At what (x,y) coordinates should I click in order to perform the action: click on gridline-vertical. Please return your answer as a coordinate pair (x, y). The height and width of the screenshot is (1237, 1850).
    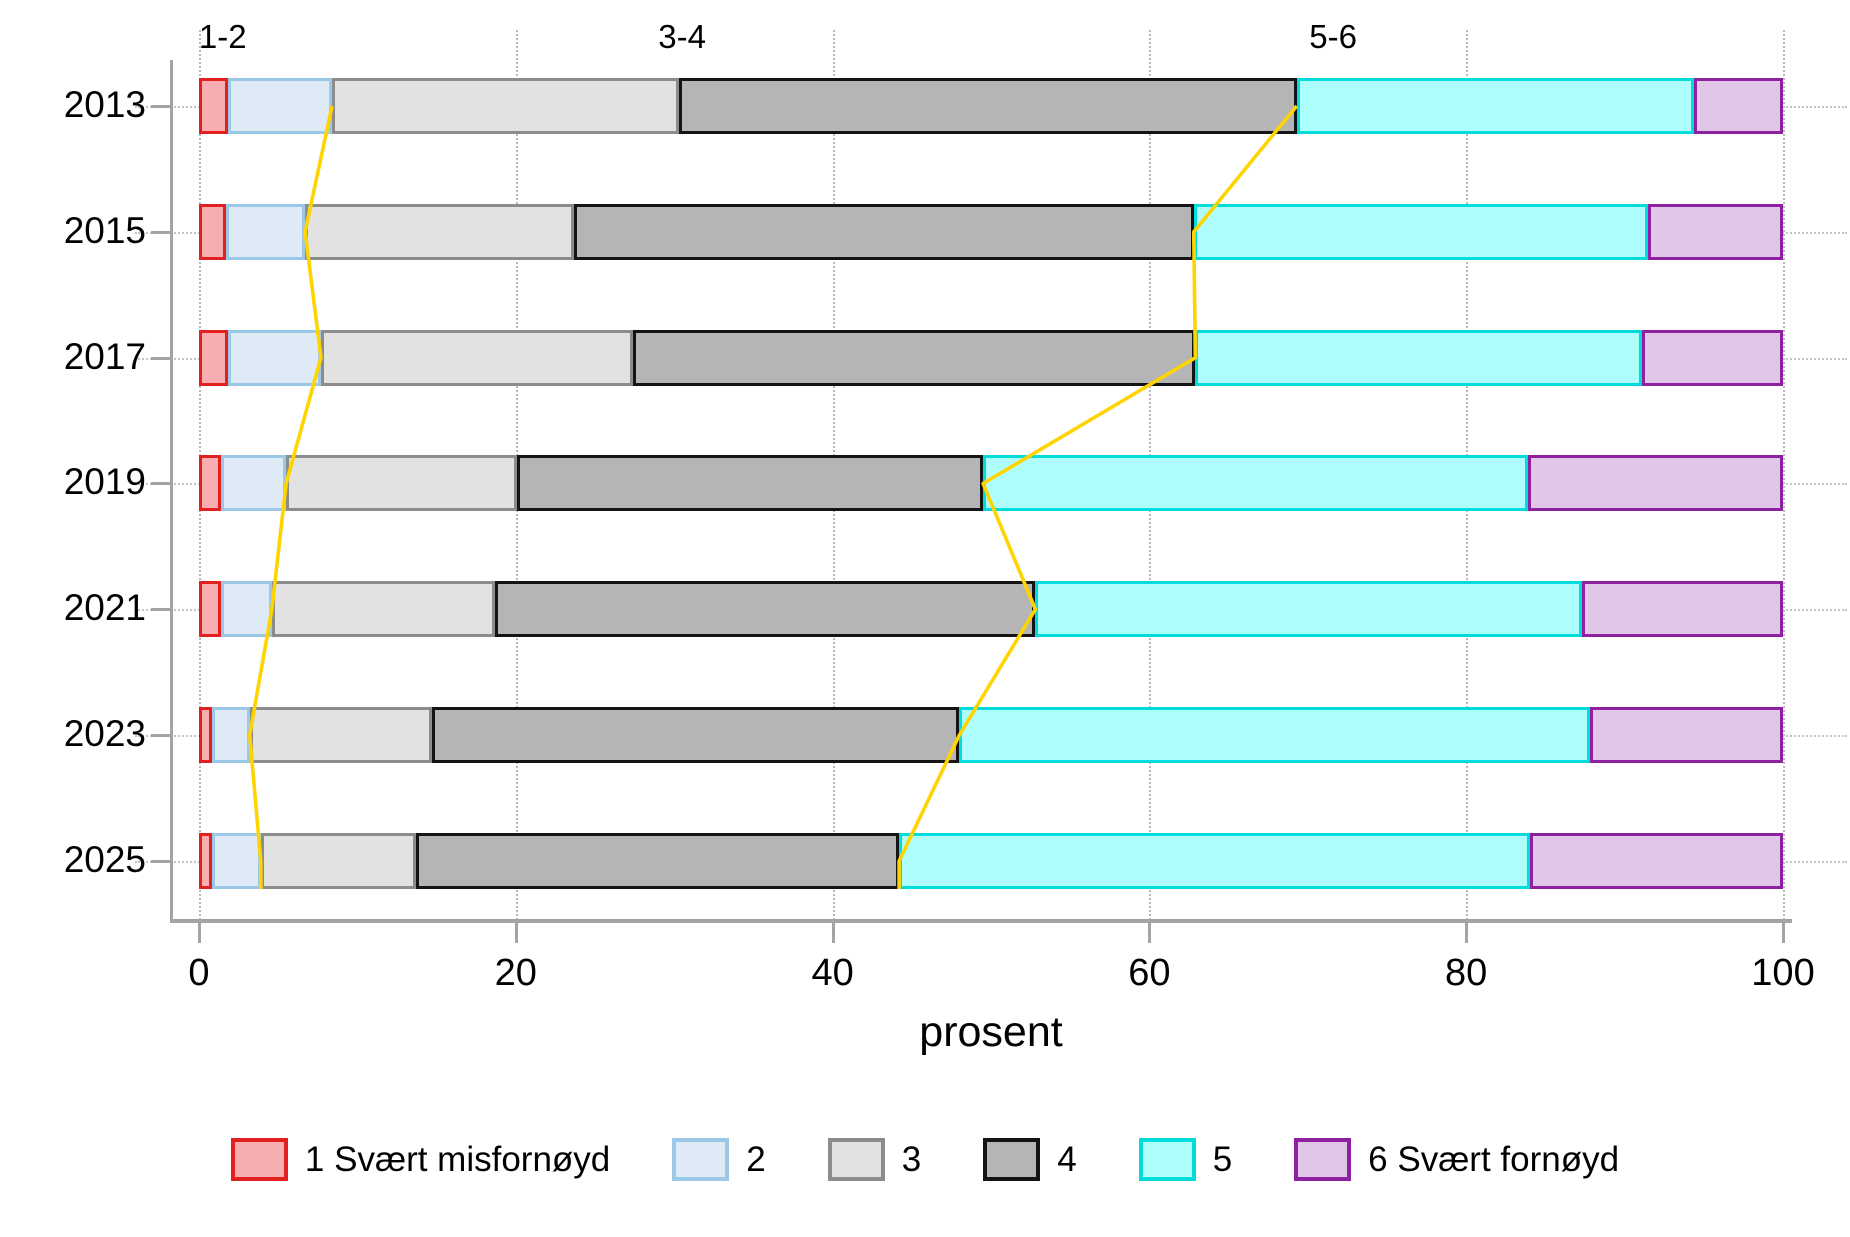
    Looking at the image, I should click on (1784, 475).